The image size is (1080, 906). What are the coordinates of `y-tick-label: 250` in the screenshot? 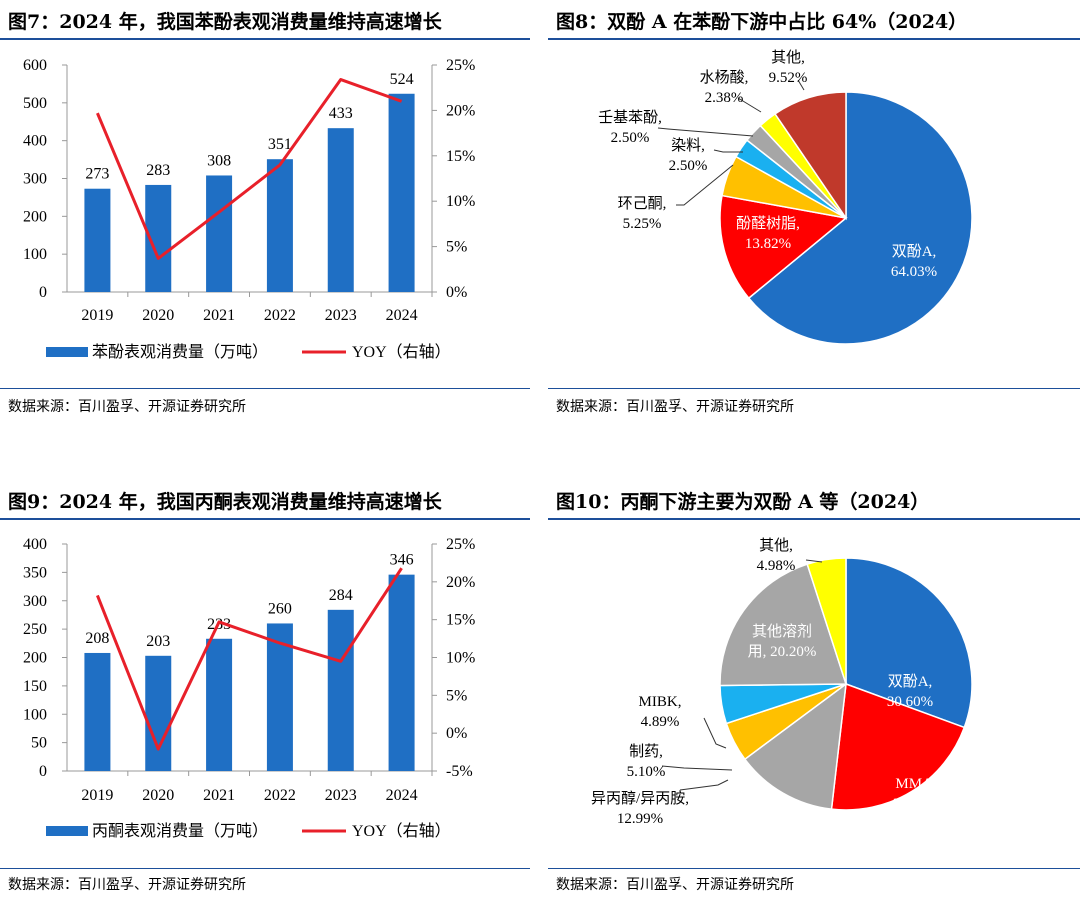 It's located at (35, 629).